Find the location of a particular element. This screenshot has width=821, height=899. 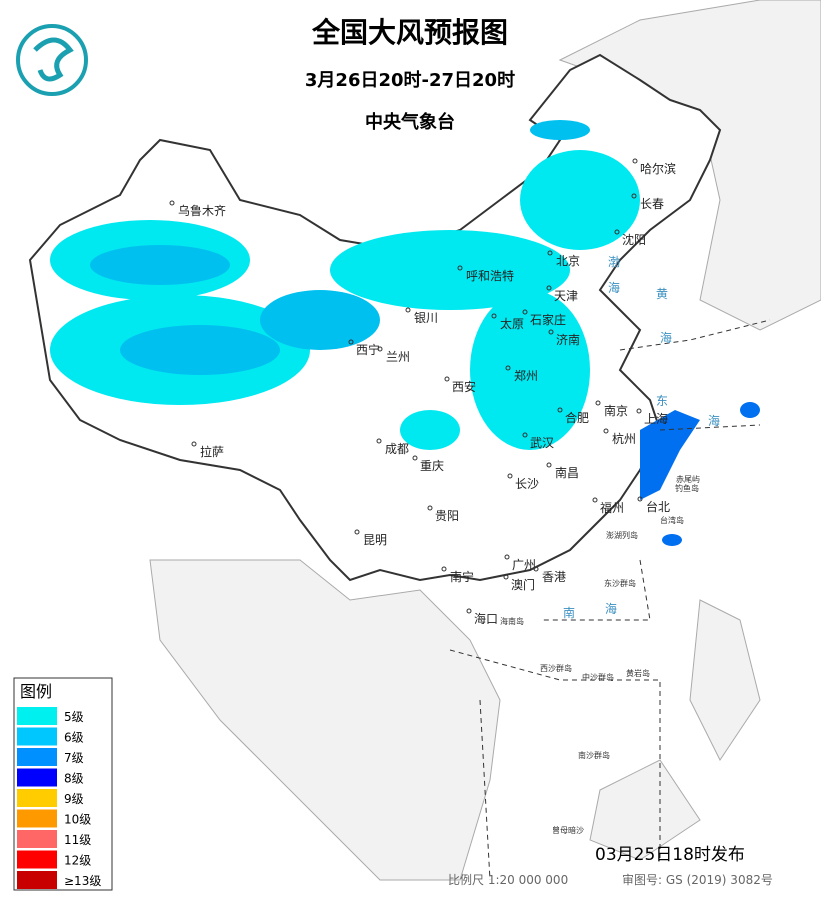

legend-title: 图例 is located at coordinates (36, 691).